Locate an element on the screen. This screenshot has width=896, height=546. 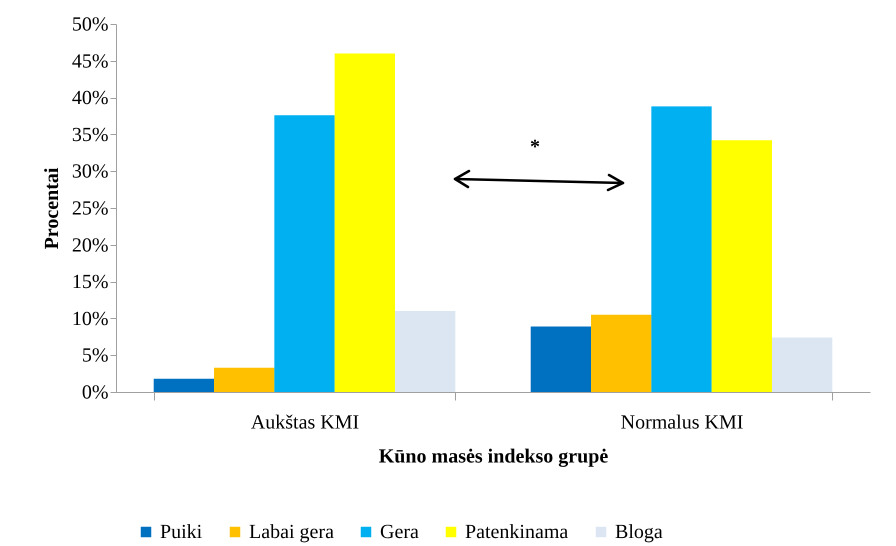
y-tick-label: 25% is located at coordinates (90, 209).